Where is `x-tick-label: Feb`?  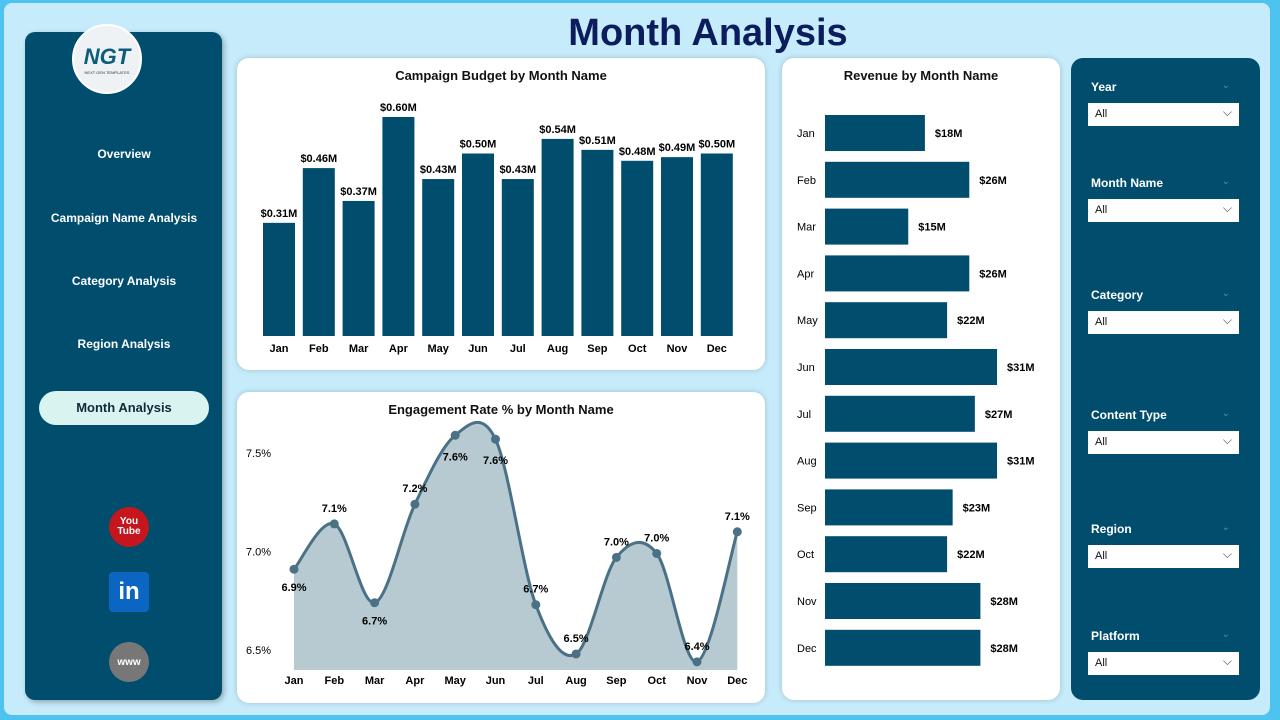 x-tick-label: Feb is located at coordinates (319, 349).